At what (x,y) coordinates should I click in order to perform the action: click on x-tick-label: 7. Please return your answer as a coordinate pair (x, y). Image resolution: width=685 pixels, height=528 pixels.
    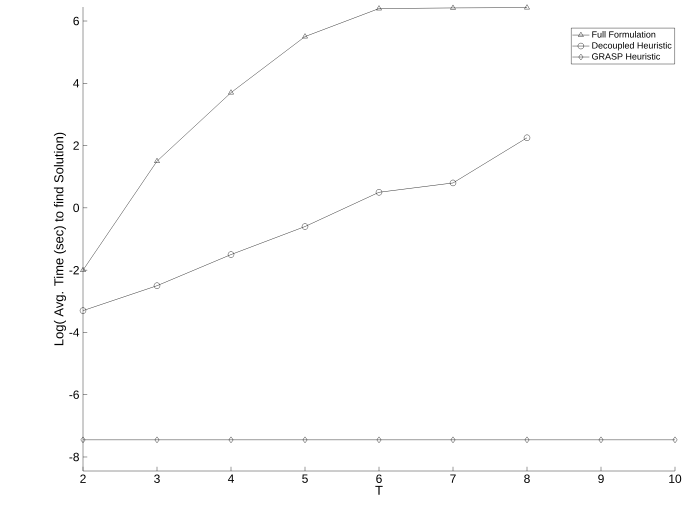
    Looking at the image, I should click on (453, 478).